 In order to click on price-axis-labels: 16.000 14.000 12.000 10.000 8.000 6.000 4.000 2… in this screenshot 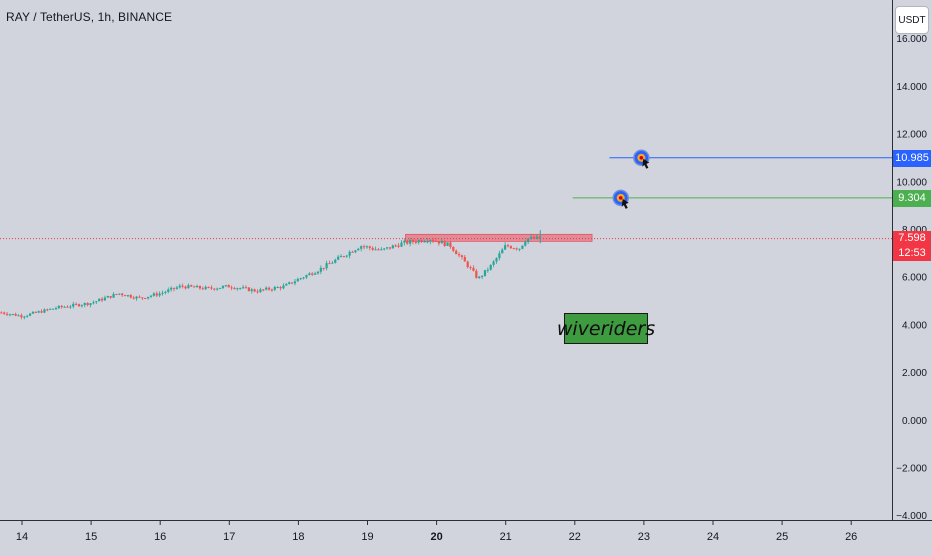, I will do `click(911, 278)`.